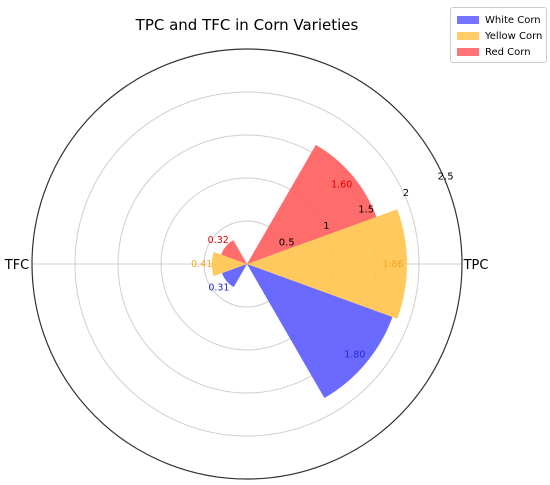 This screenshot has width=550, height=485. I want to click on legend-item-yellow-corn: Yellow Corn, so click(499, 36).